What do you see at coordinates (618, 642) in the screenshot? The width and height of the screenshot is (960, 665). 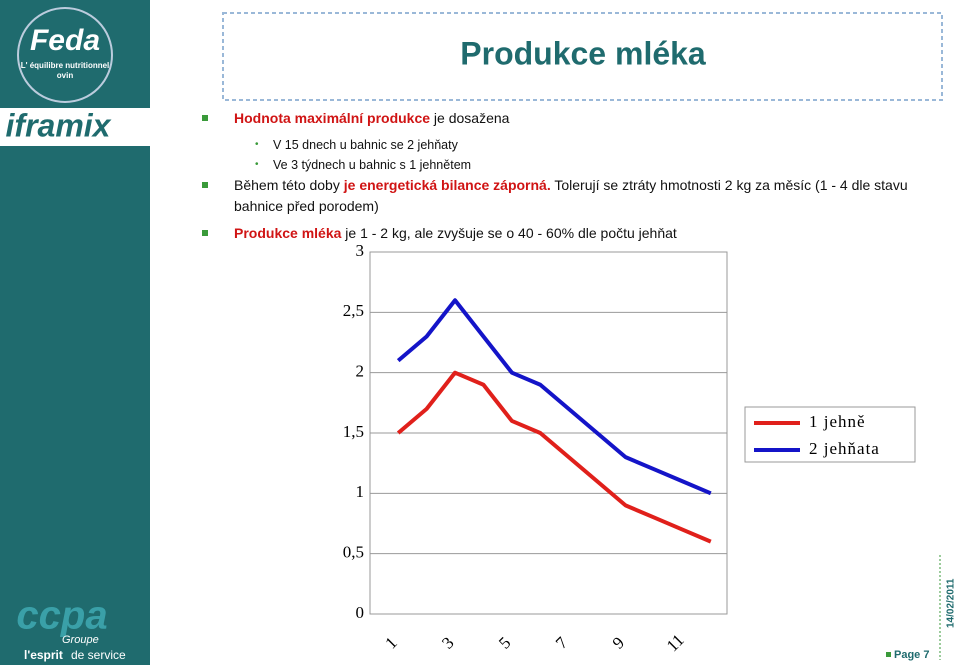 I see `x-tick-label: 9` at bounding box center [618, 642].